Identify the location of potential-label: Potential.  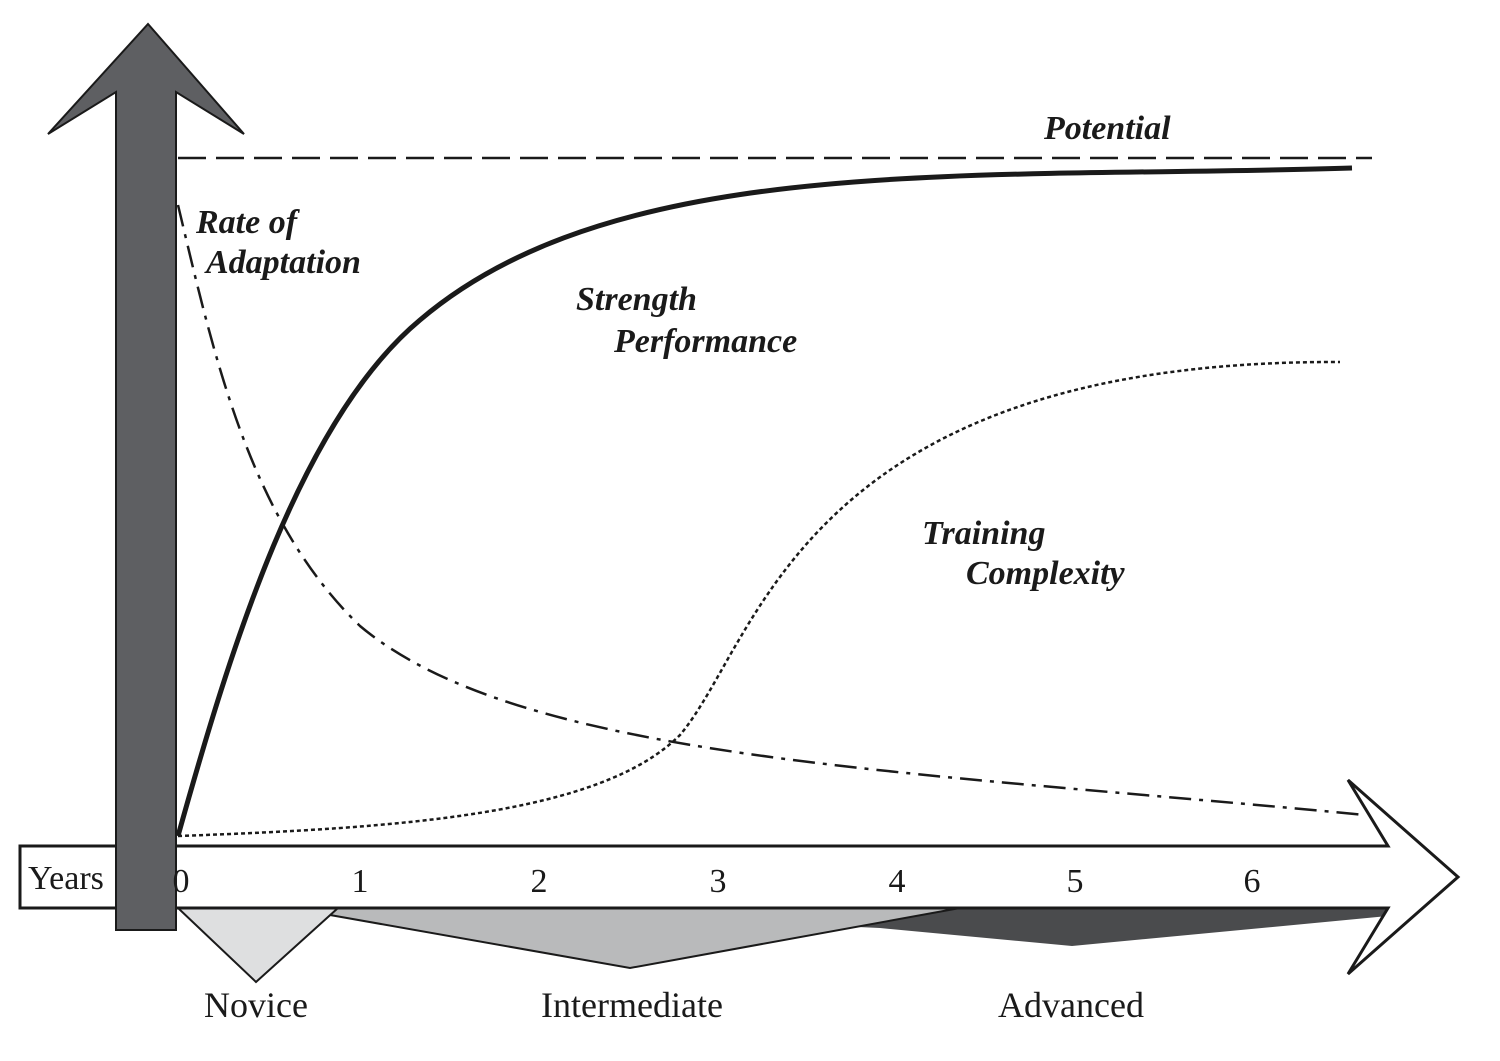
(1107, 128).